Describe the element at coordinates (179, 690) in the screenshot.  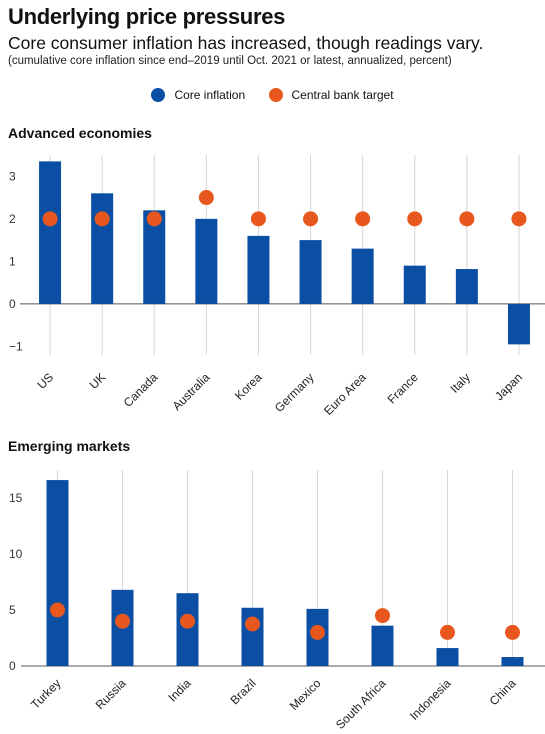
I see `em-category-label: India` at that location.